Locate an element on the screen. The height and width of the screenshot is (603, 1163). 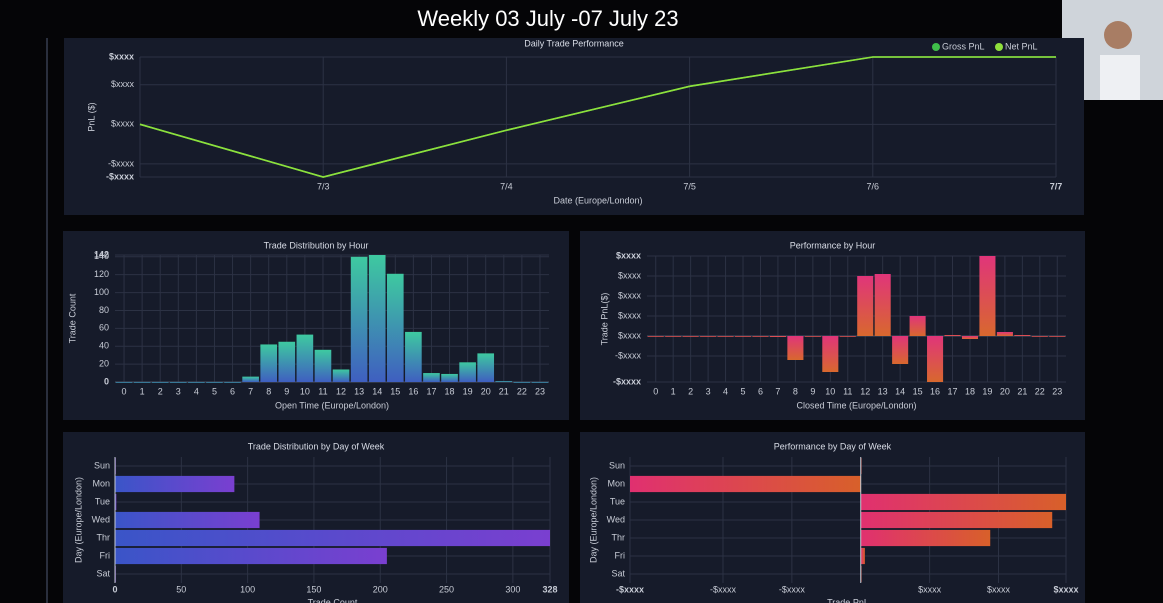
x-tick-label: 3 is located at coordinates (708, 391).